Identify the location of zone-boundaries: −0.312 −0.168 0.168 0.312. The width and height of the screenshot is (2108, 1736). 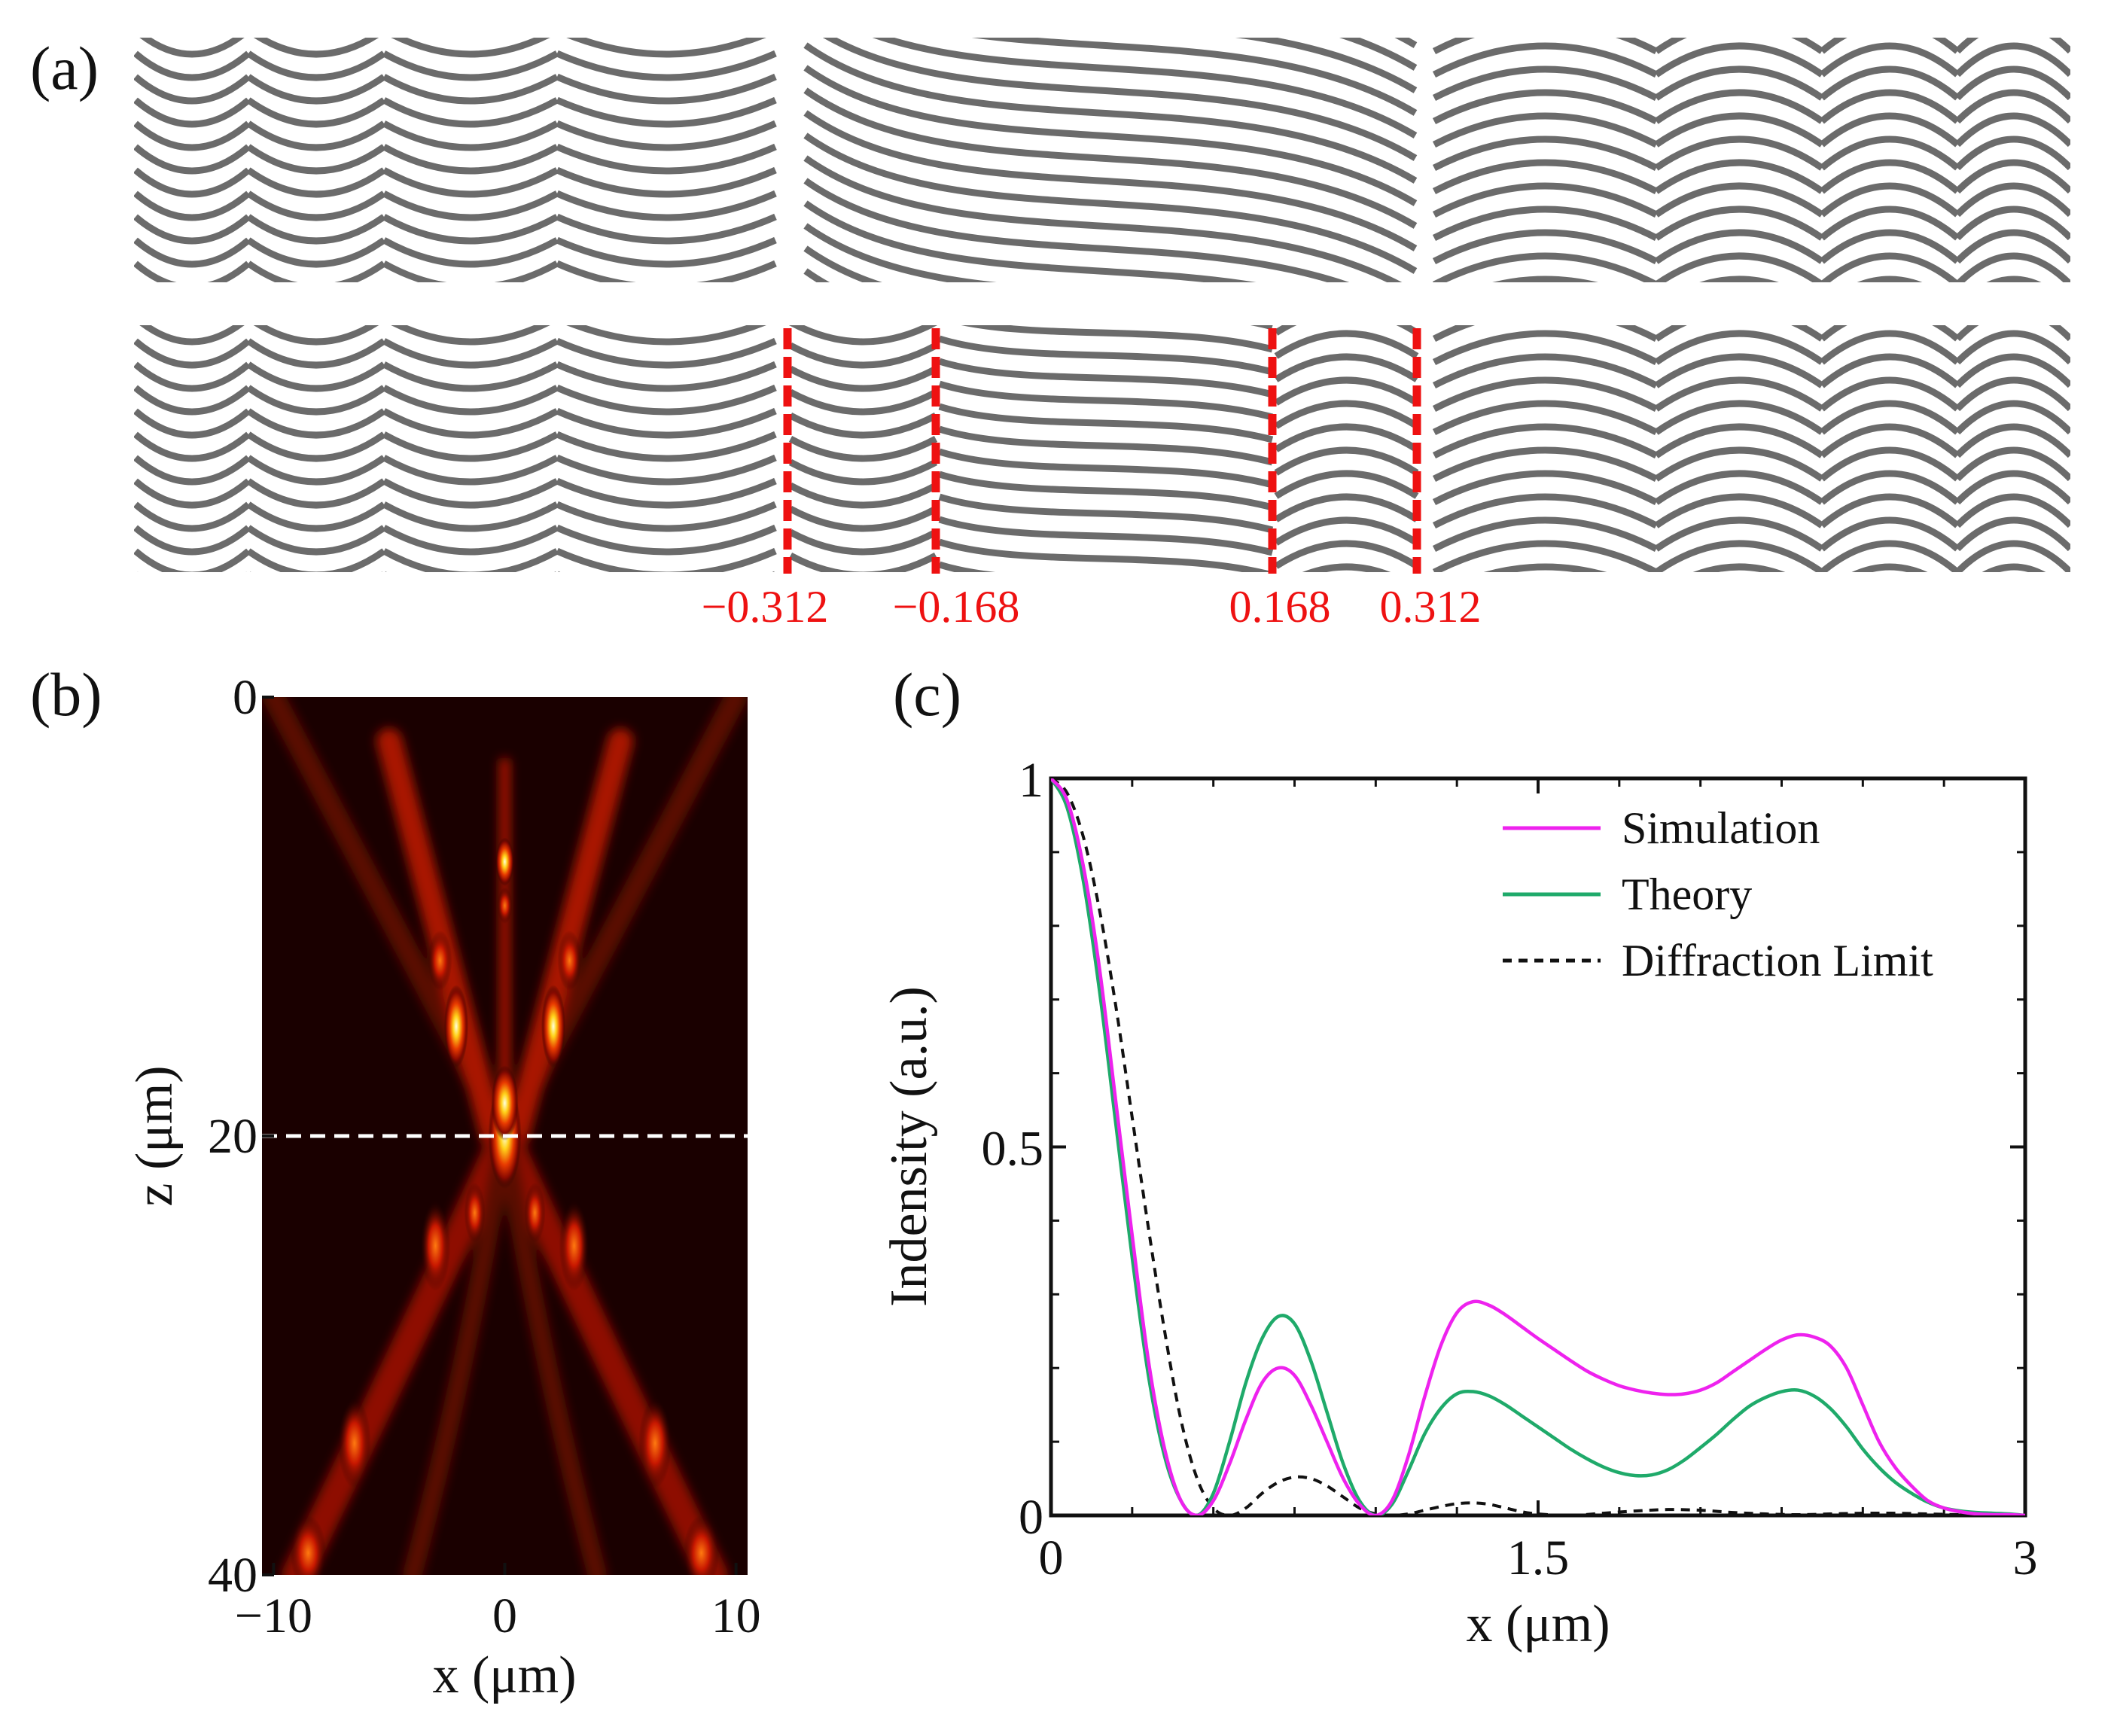
(1092, 480).